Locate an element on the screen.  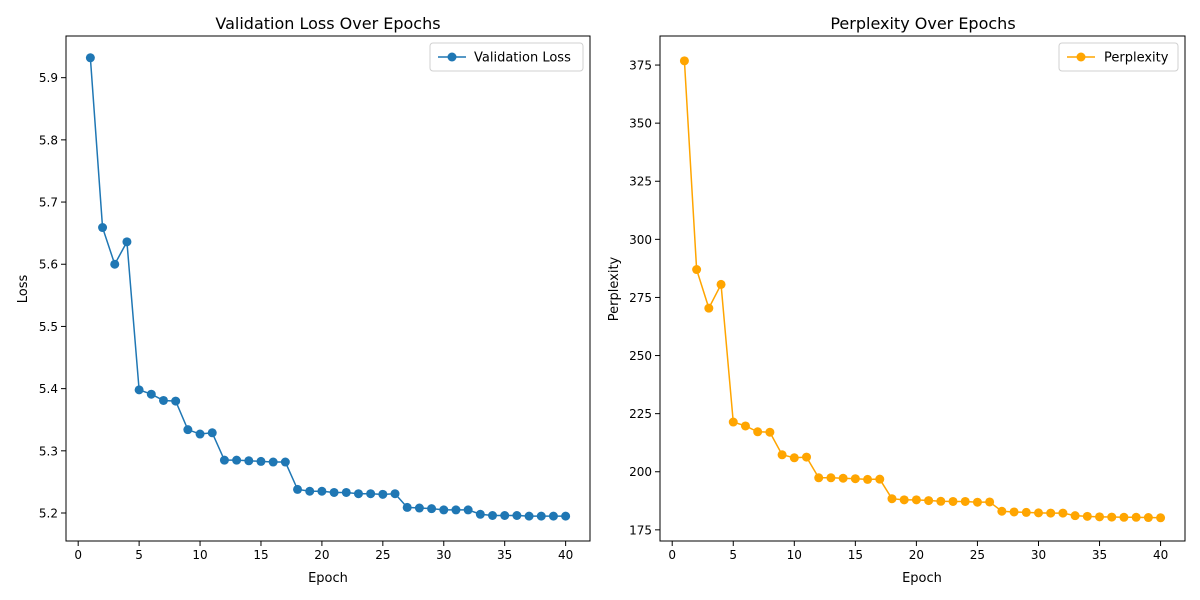
x-ticks: 0 5 10 15 20 25 30 35 40 is located at coordinates (918, 551).